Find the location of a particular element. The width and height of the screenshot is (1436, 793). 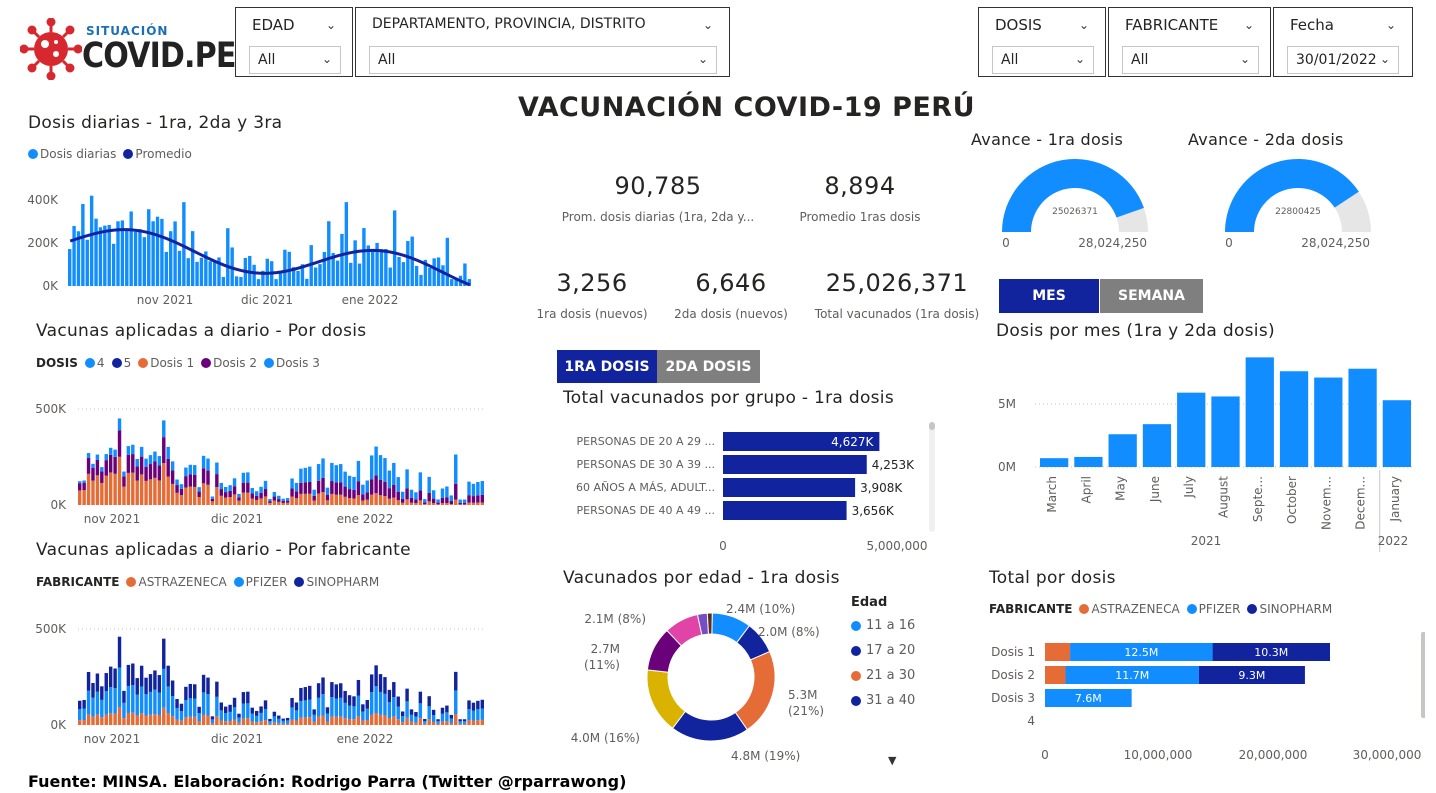

2da-dosis-button: 2DA DOSIS is located at coordinates (708, 366).